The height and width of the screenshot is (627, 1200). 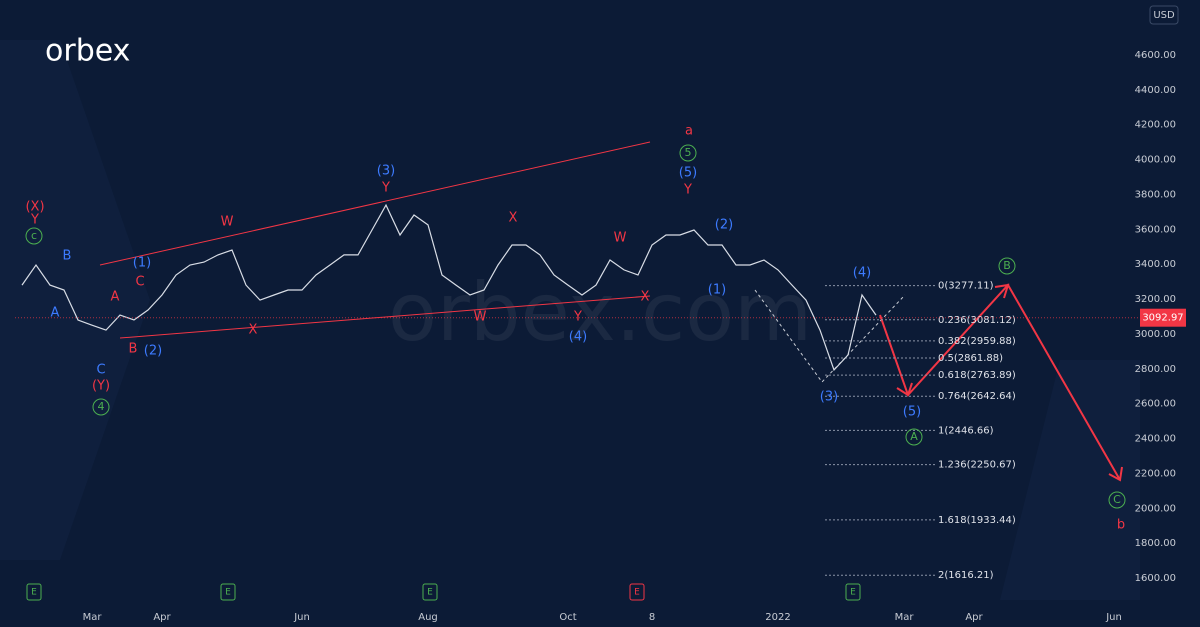 I want to click on fib-label: 0.5(2861.88), so click(x=970, y=358).